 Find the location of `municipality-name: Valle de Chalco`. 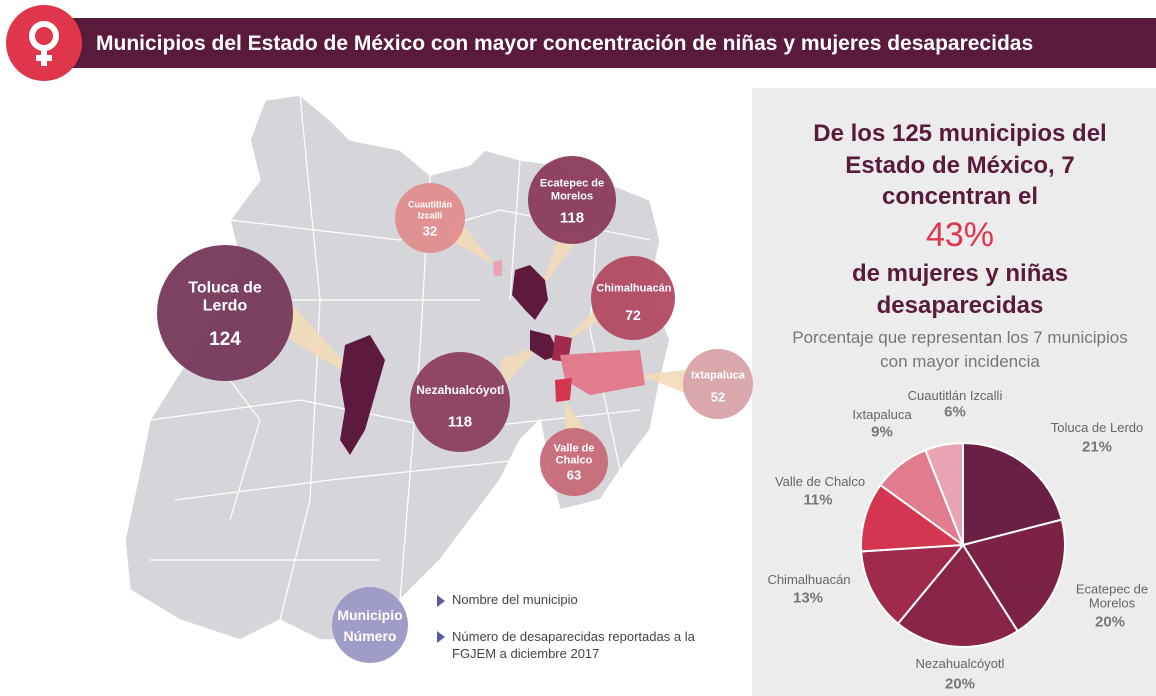

municipality-name: Valle de Chalco is located at coordinates (574, 454).